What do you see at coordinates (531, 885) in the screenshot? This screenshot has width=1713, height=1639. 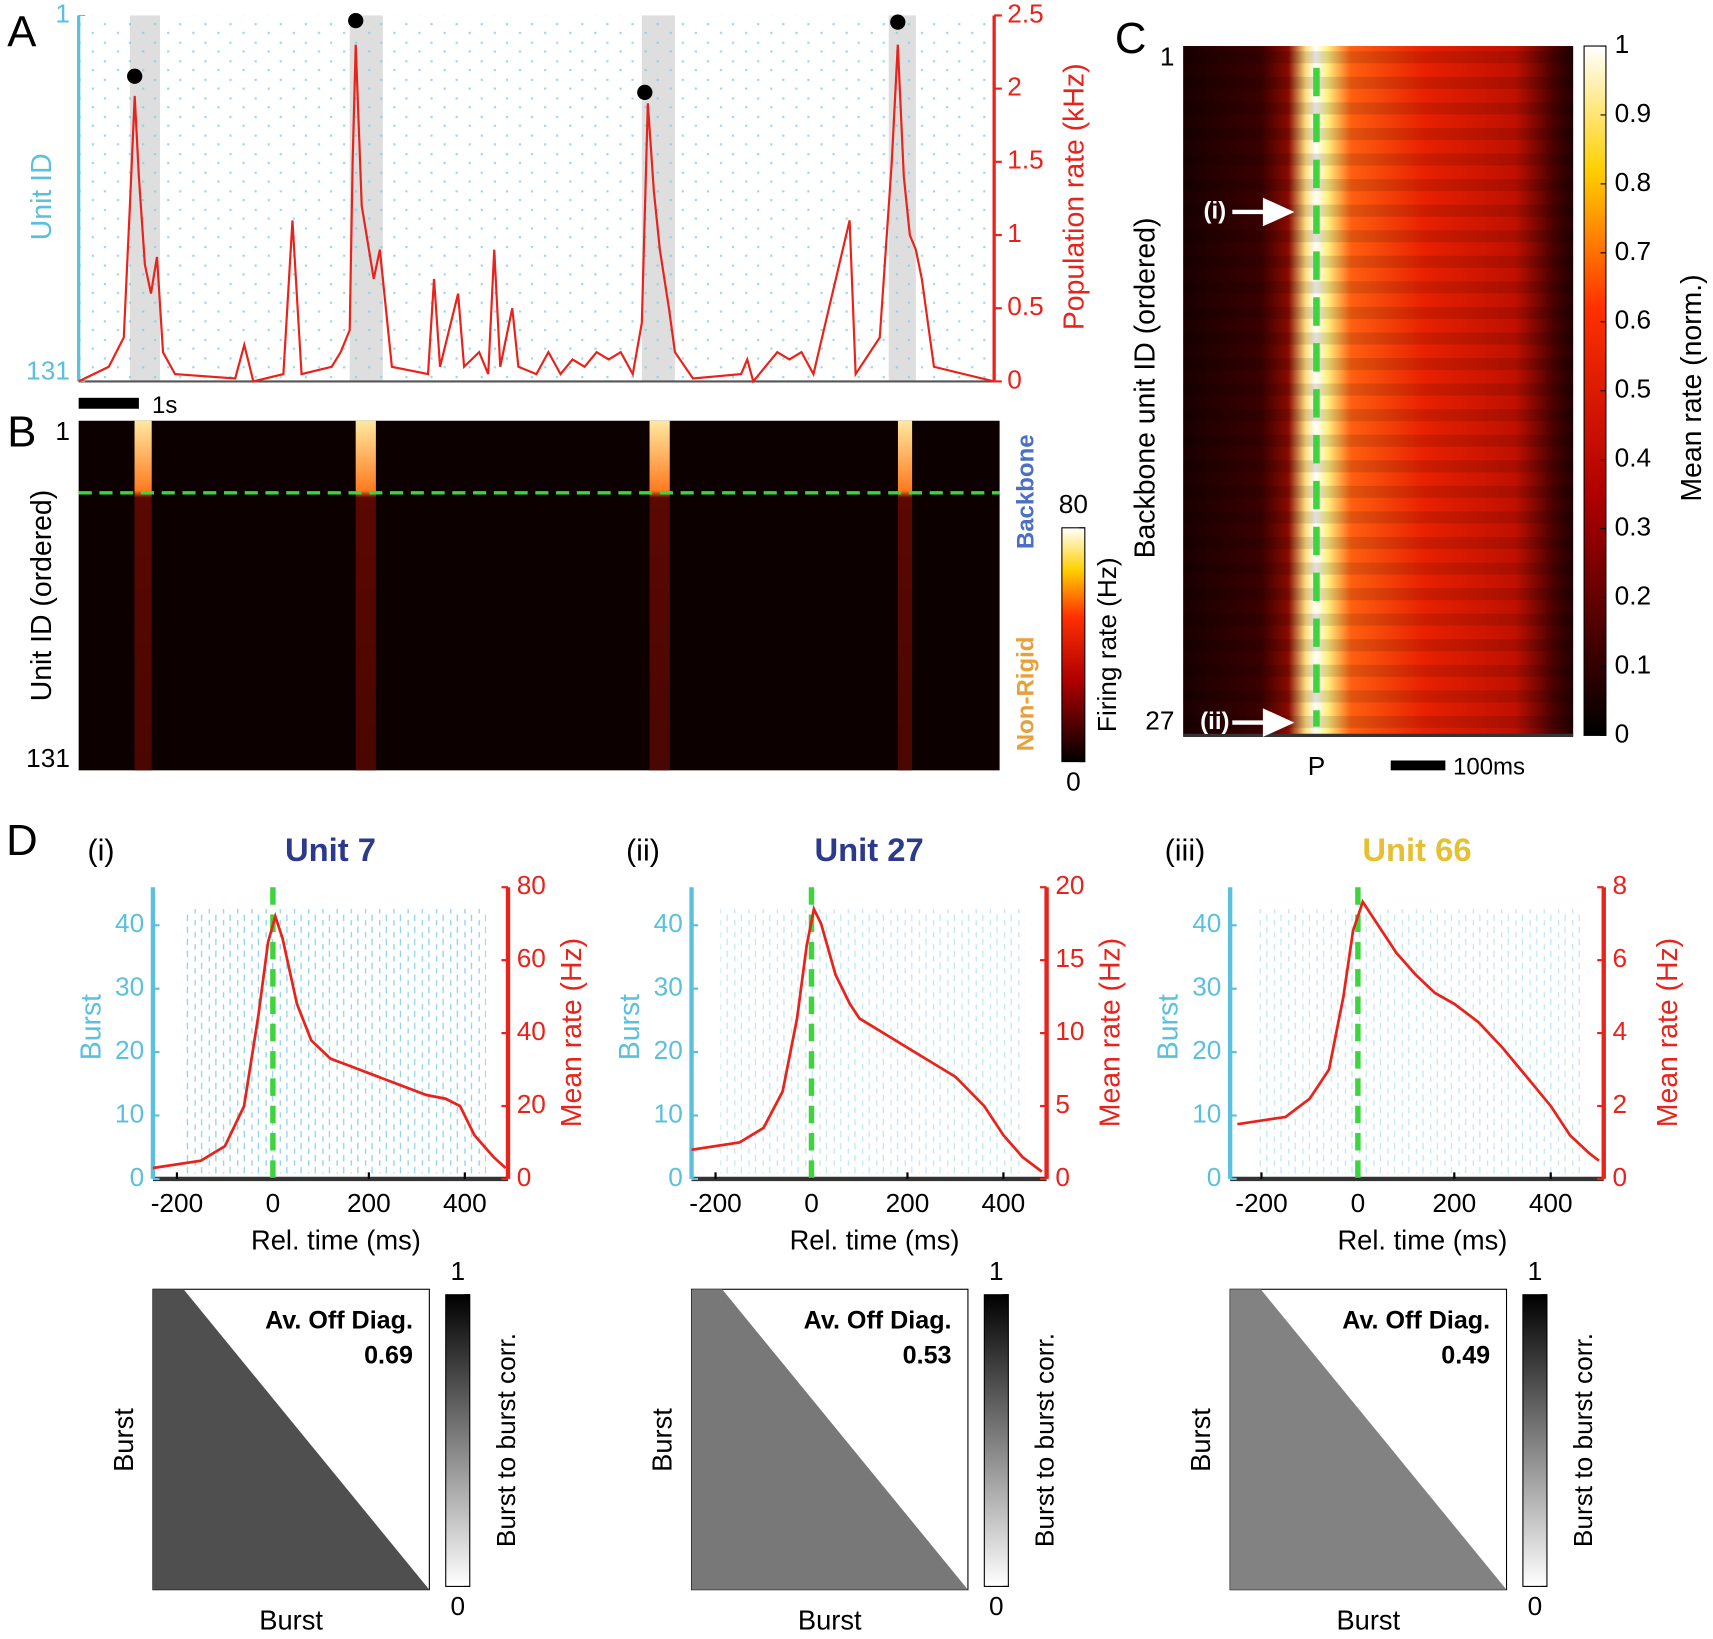 I see `y2-tick-label: 80` at bounding box center [531, 885].